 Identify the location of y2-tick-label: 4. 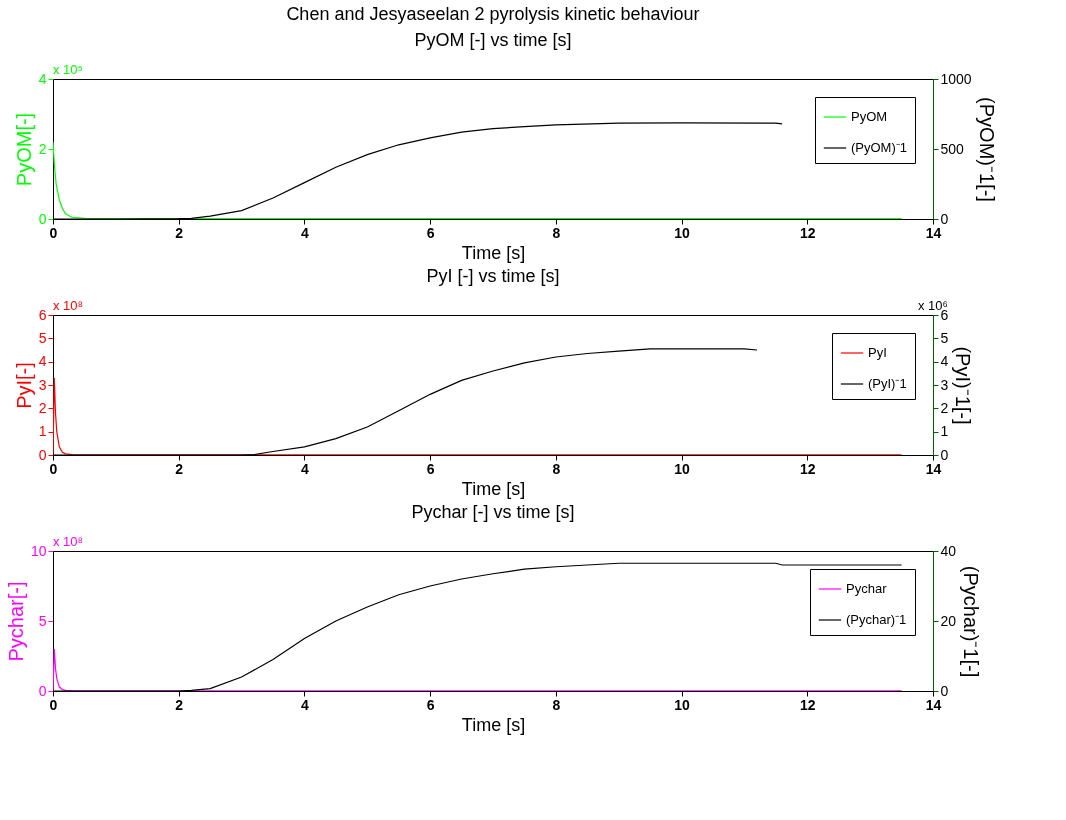
(944, 361).